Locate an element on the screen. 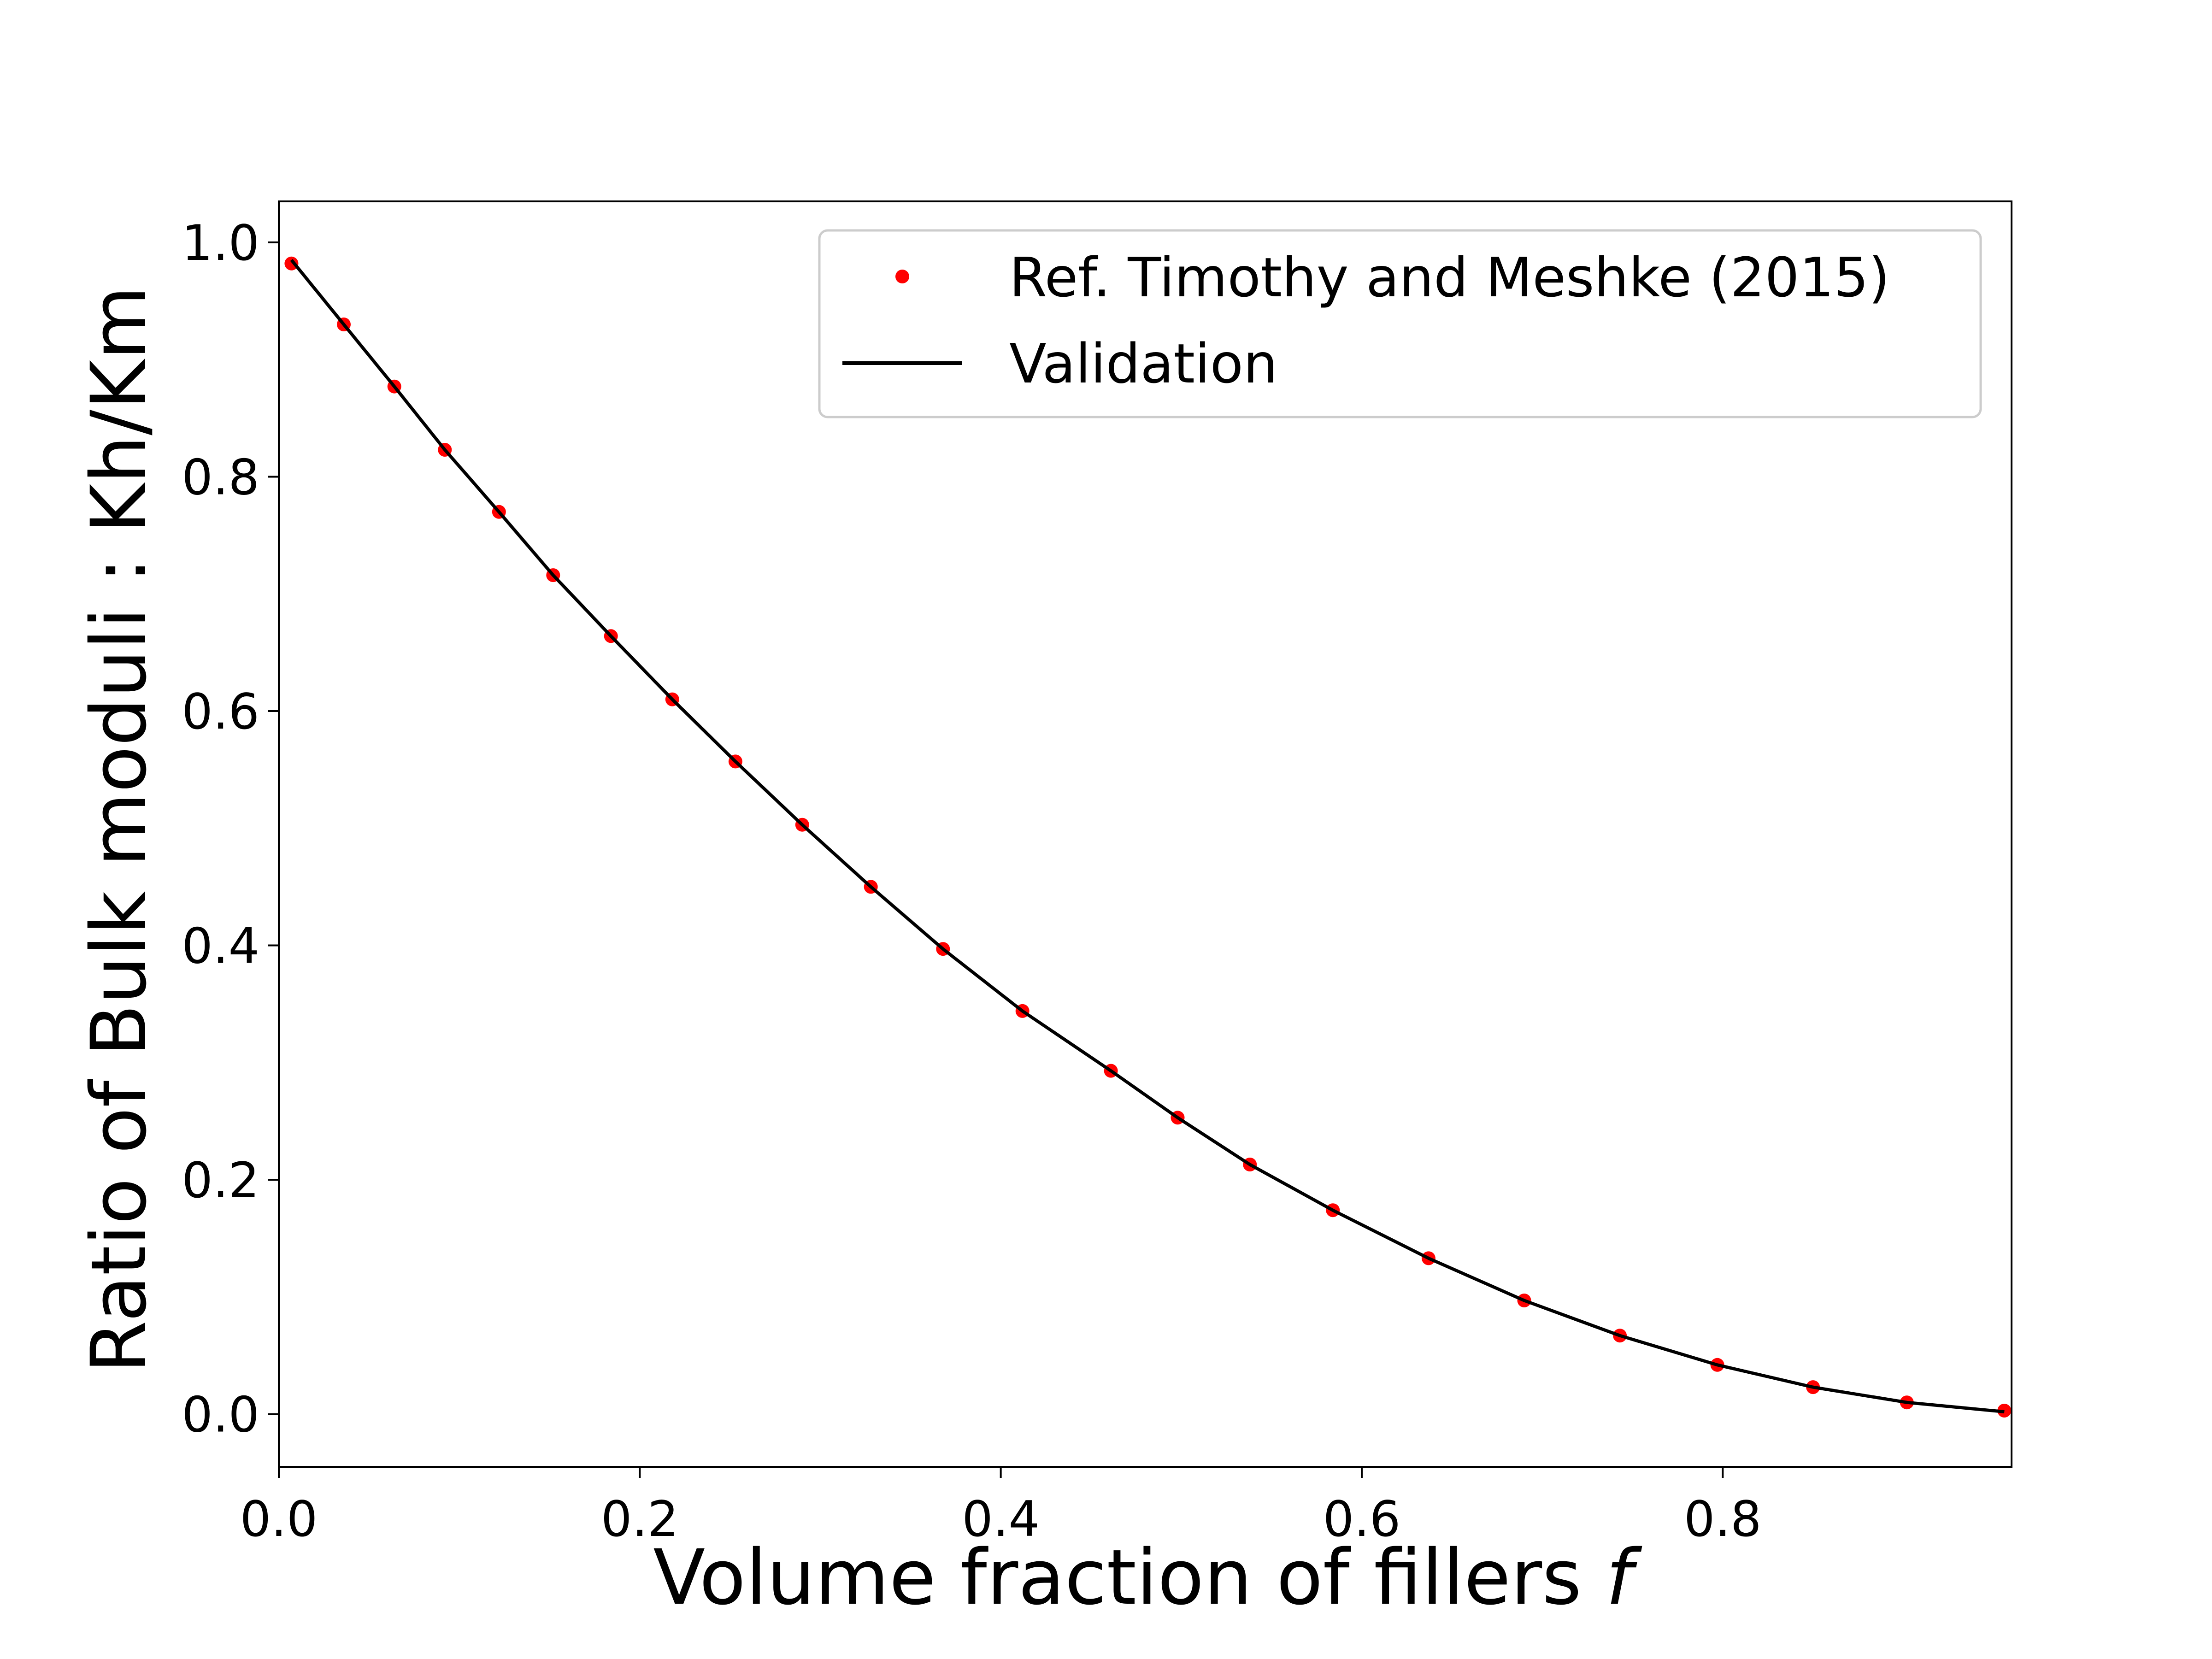 The width and height of the screenshot is (2212, 1659). x-tick-label: 0.2 is located at coordinates (640, 1519).